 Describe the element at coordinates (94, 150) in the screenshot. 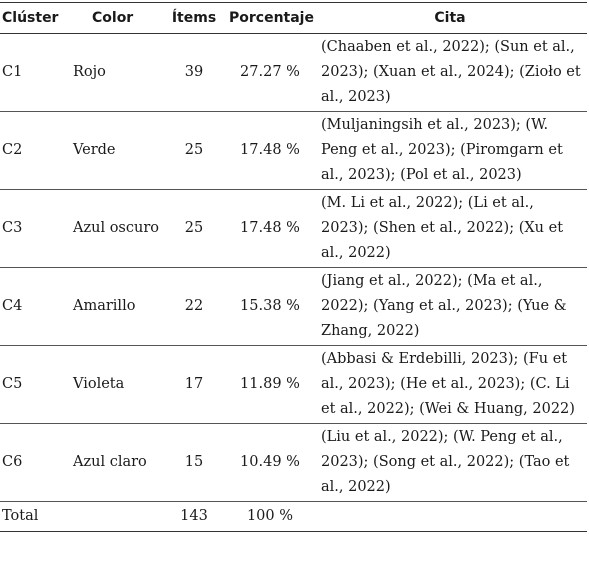

I see `cell-color: Verde` at that location.